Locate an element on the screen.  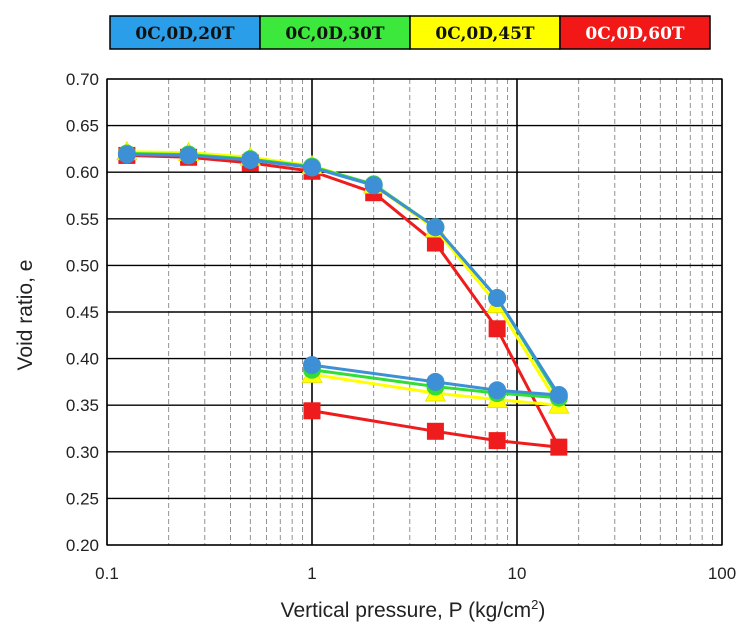
y-tick-label: 0.30 is located at coordinates (82, 452).